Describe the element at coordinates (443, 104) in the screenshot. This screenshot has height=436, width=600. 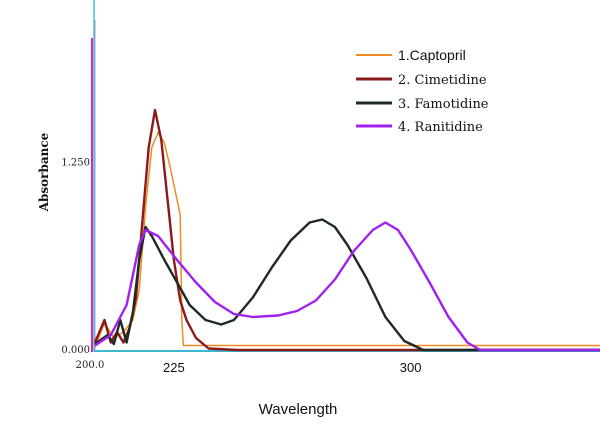
I see `legend-label-famotidine: 3. Famotidine` at that location.